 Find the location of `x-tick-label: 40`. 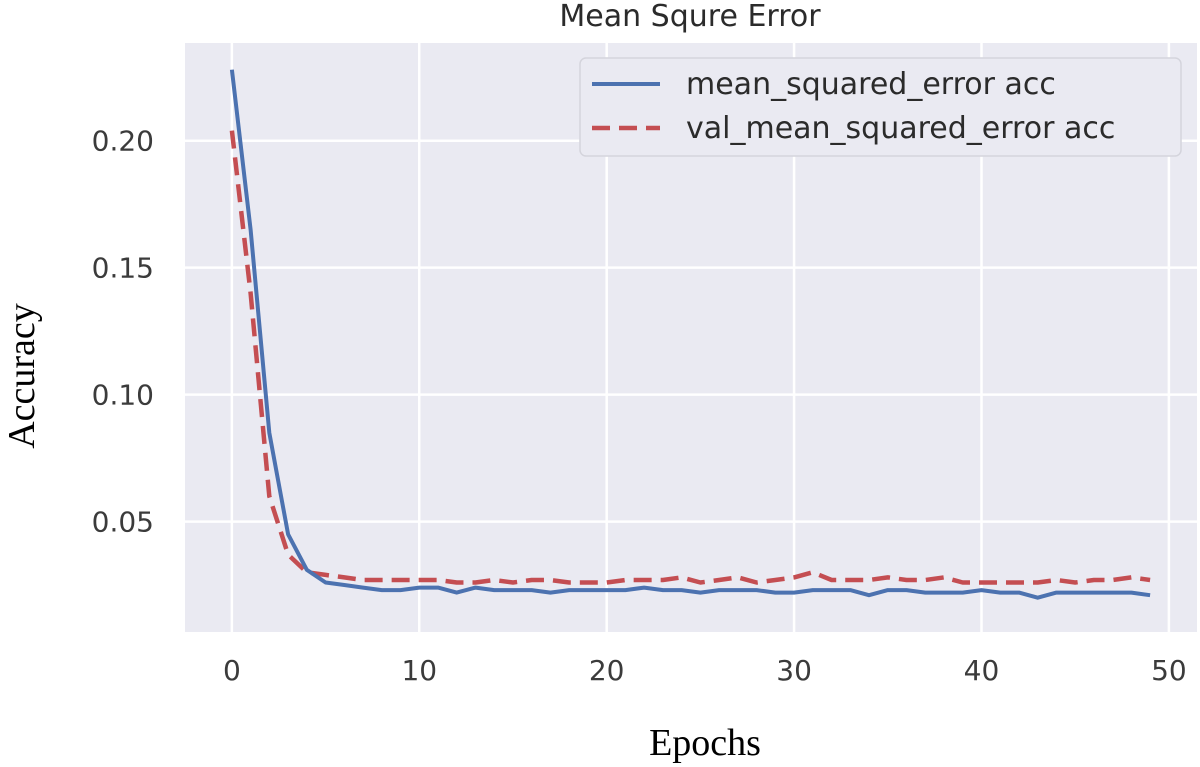

x-tick-label: 40 is located at coordinates (982, 670).